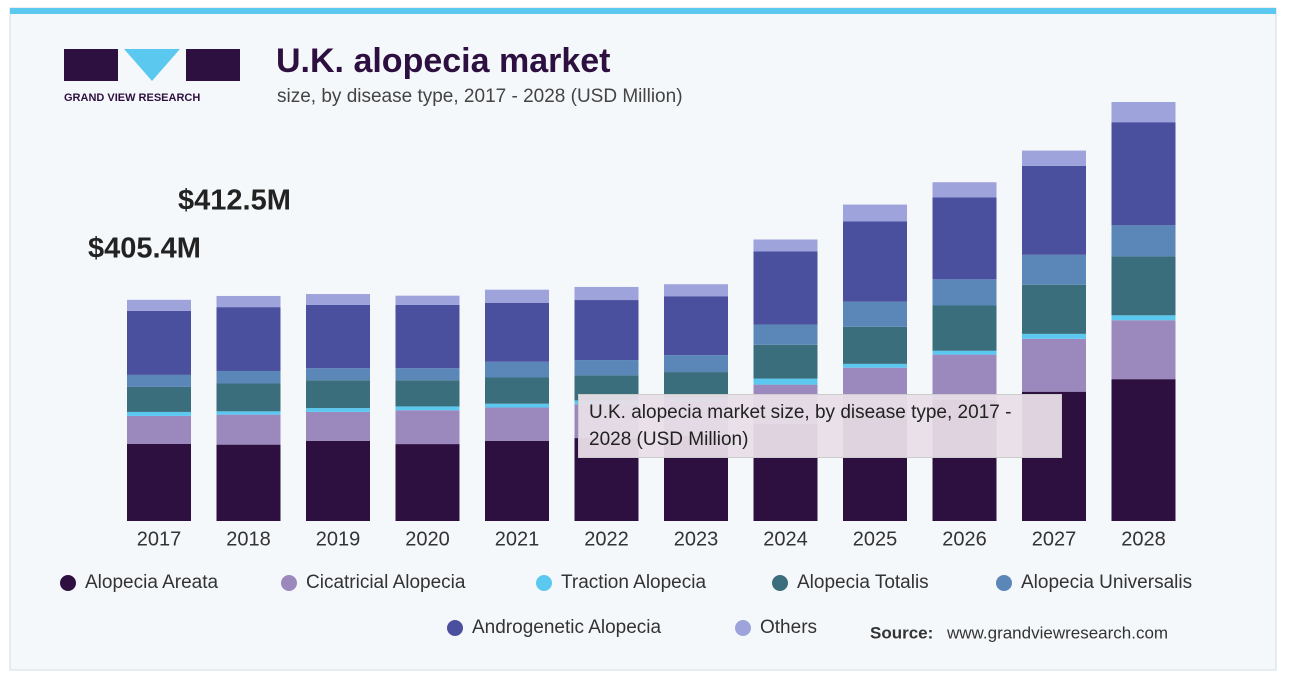  Describe the element at coordinates (696, 539) in the screenshot. I see `x-tick-label: 2023` at that location.